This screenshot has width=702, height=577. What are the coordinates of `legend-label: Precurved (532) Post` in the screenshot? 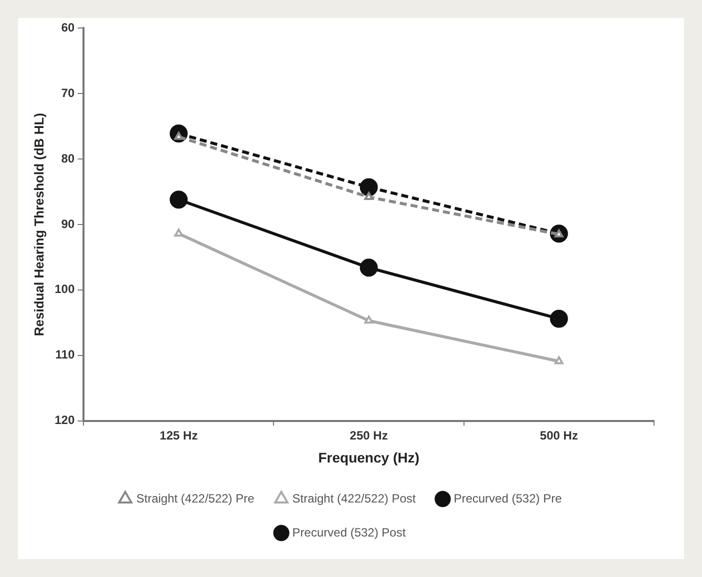 It's located at (349, 532).